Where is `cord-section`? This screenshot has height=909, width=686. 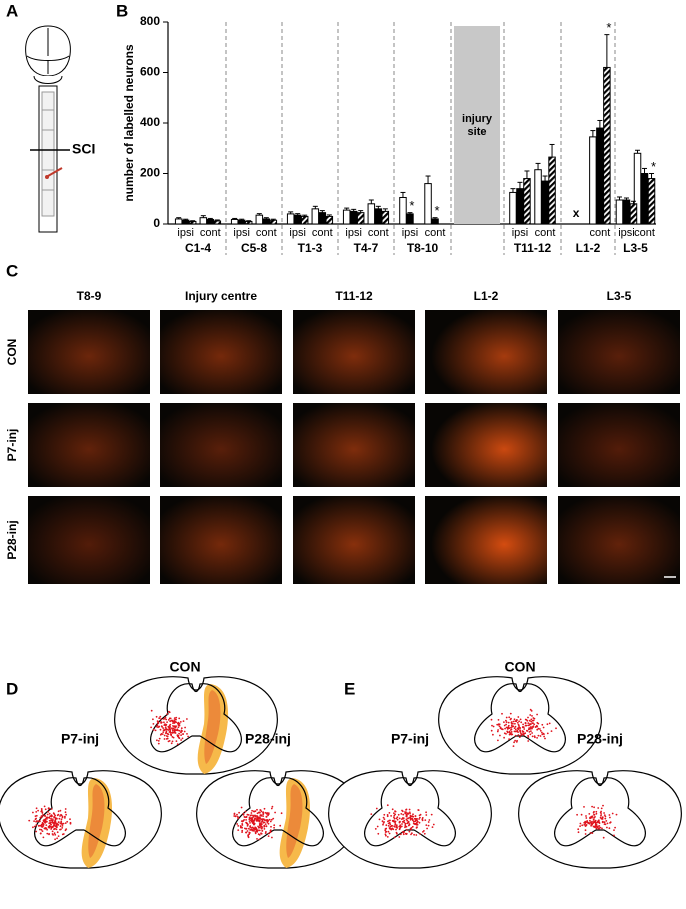
cord-section is located at coordinates (278, 819).